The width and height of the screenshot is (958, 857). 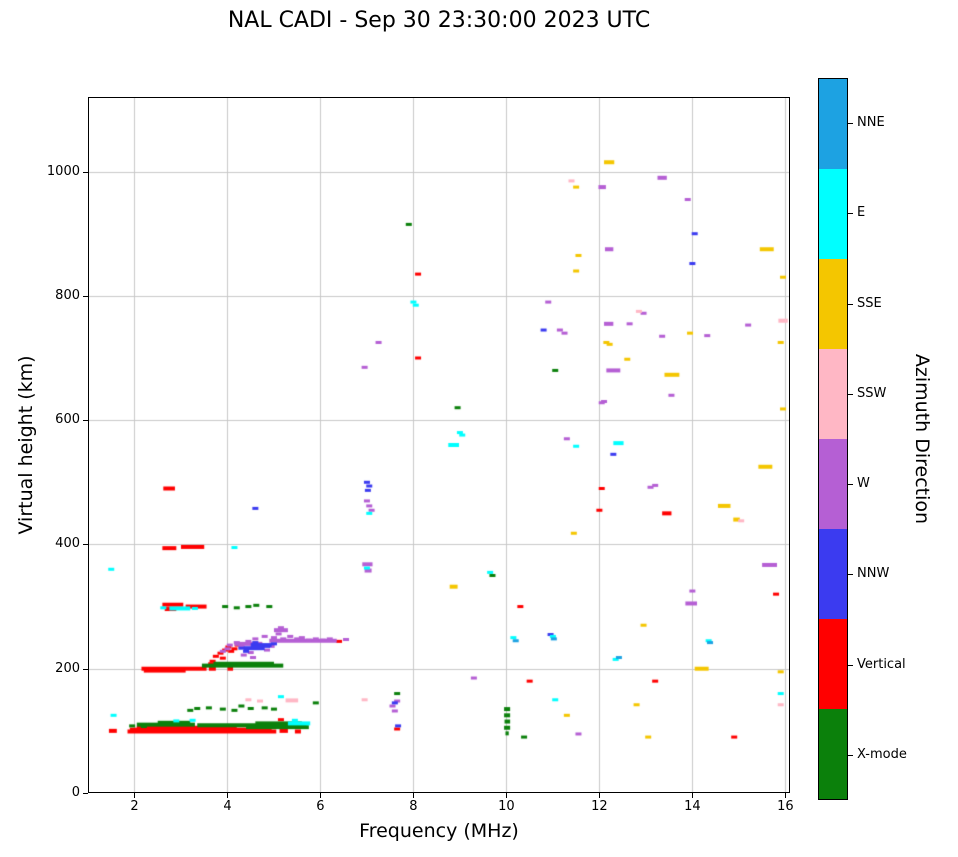 What do you see at coordinates (871, 123) in the screenshot?
I see `colorbar-label: NNE` at bounding box center [871, 123].